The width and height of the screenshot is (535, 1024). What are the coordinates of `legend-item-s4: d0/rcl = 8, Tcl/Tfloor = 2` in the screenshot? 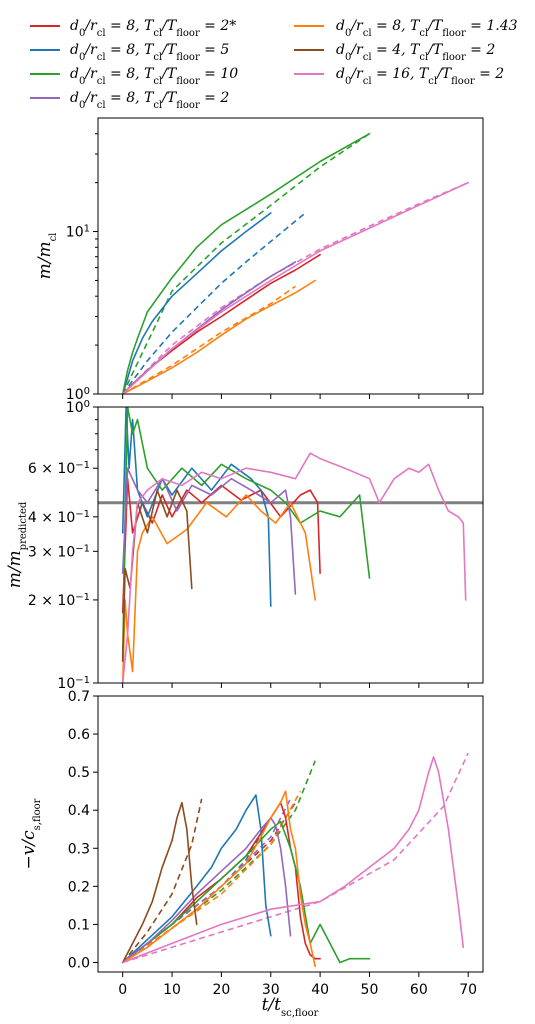 It's located at (129, 100).